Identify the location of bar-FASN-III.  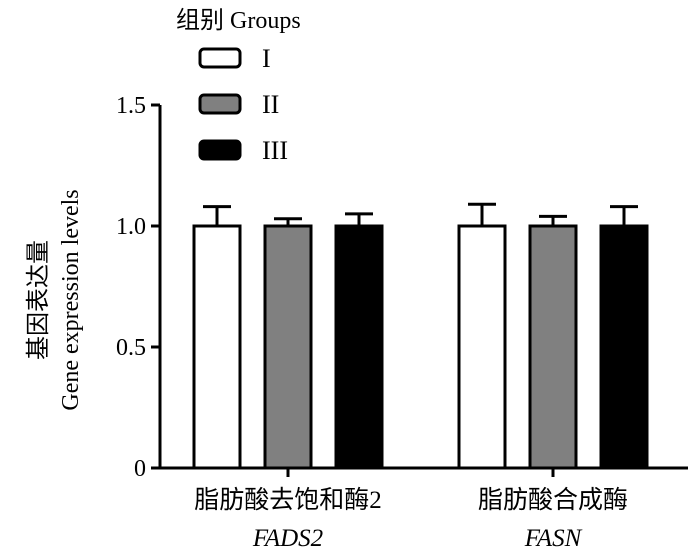
(624, 347).